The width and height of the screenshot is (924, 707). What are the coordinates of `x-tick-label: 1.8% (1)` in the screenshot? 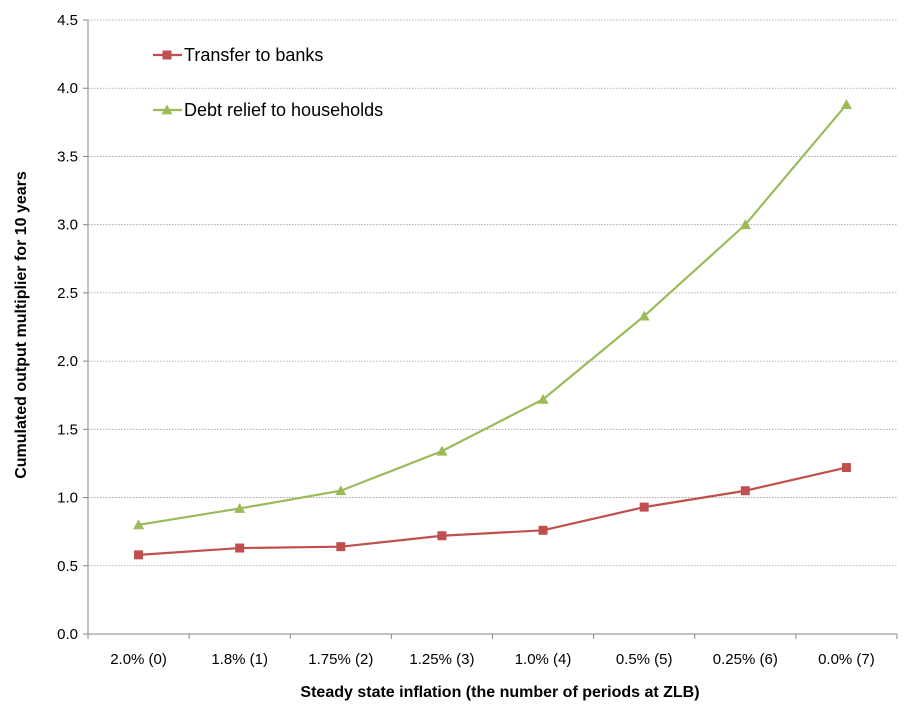 It's located at (239, 659).